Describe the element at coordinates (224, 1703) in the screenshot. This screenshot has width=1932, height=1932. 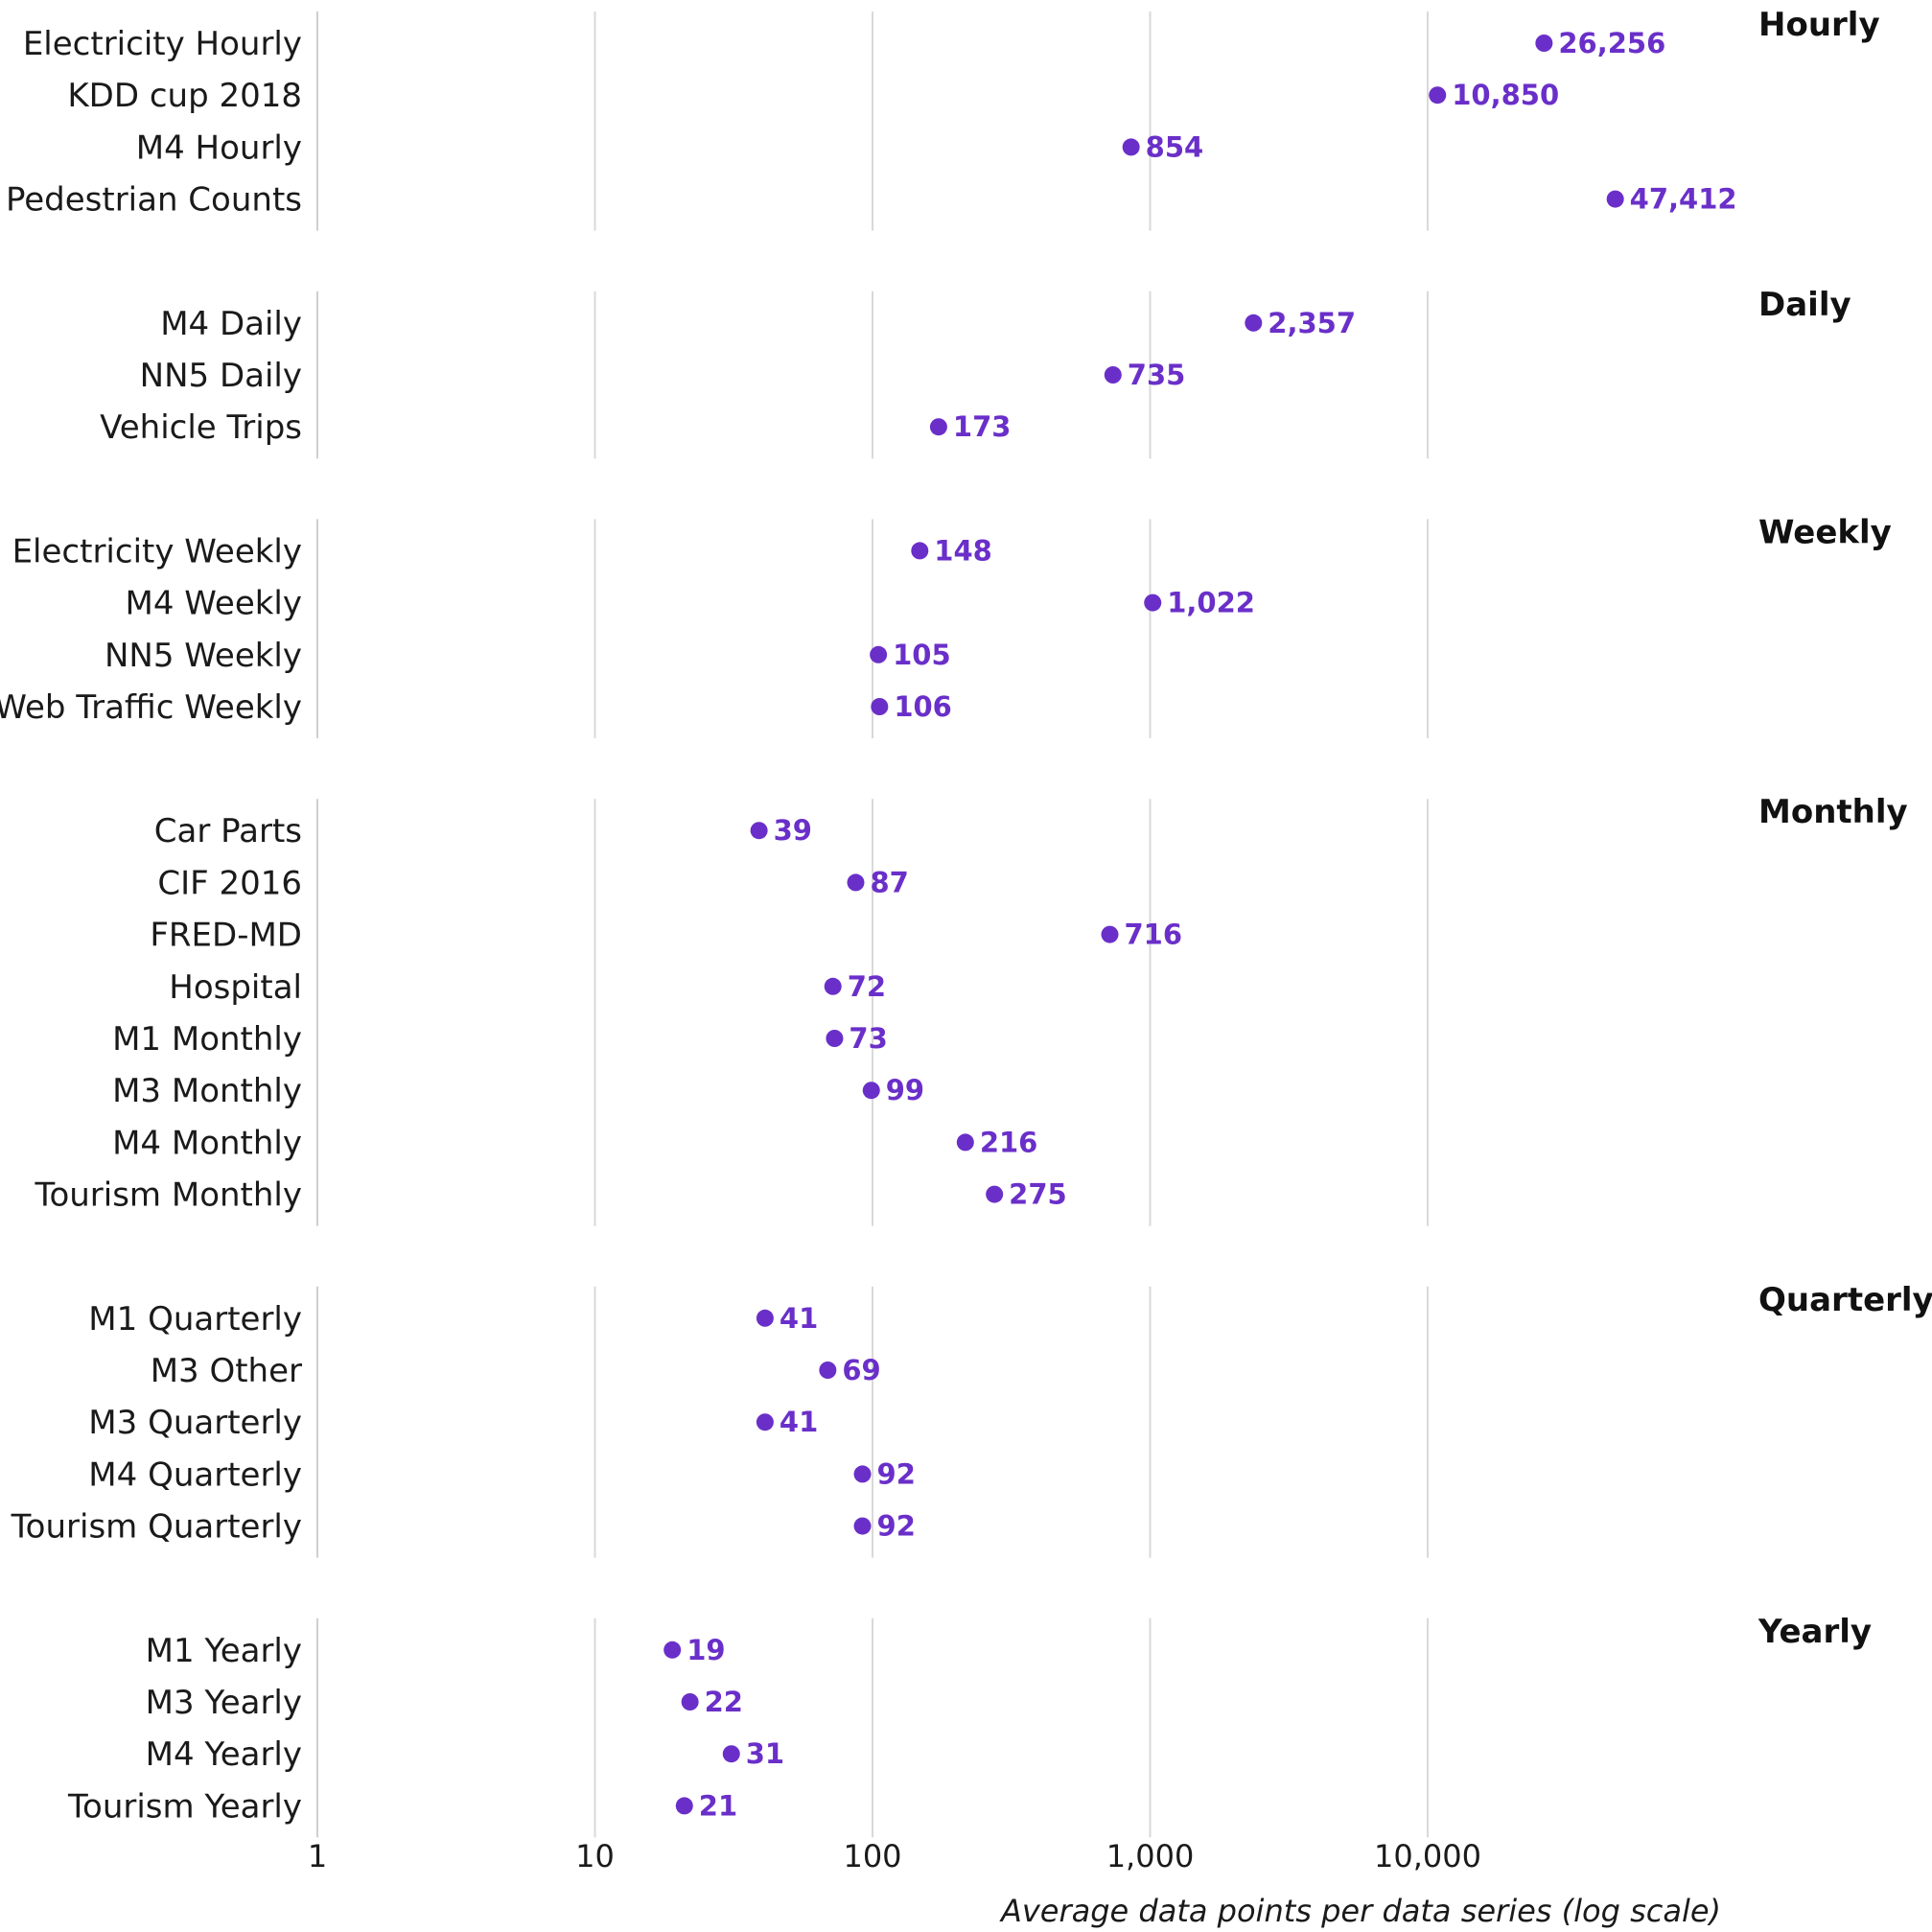
I see `row-label-m3-yearly: M3 Yearly` at that location.